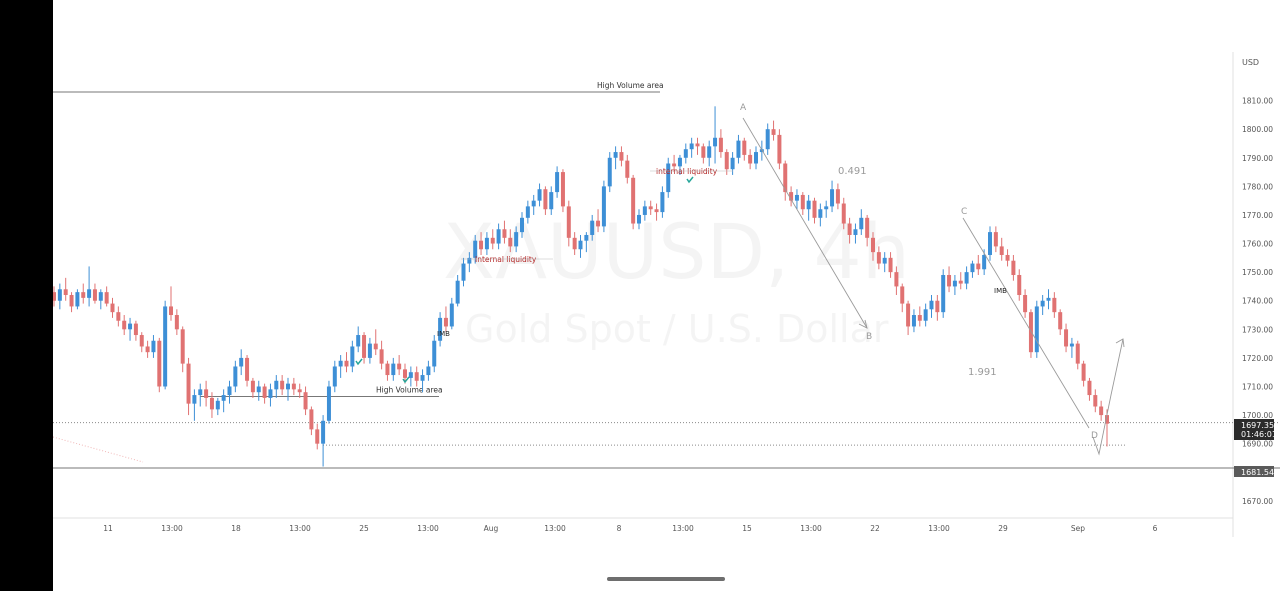 The image size is (1280, 591). Describe the element at coordinates (875, 528) in the screenshot. I see `time-tick-label: 22` at that location.